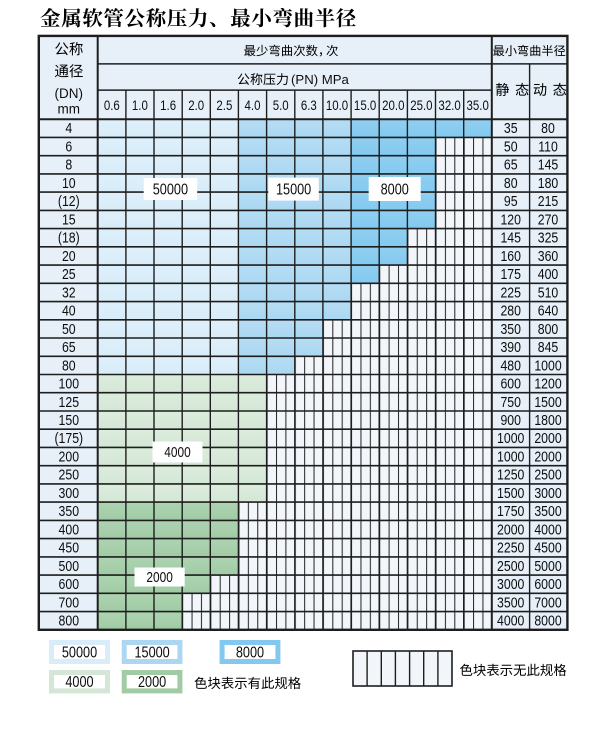 The height and width of the screenshot is (748, 600). What do you see at coordinates (365, 105) in the screenshot?
I see `svg-text: 15.0` at bounding box center [365, 105].